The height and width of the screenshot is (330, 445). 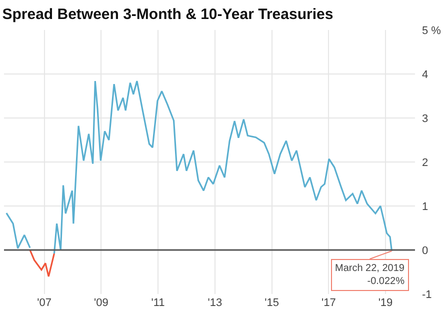 What do you see at coordinates (215, 303) in the screenshot?
I see `x-tick-label: '13` at bounding box center [215, 303].